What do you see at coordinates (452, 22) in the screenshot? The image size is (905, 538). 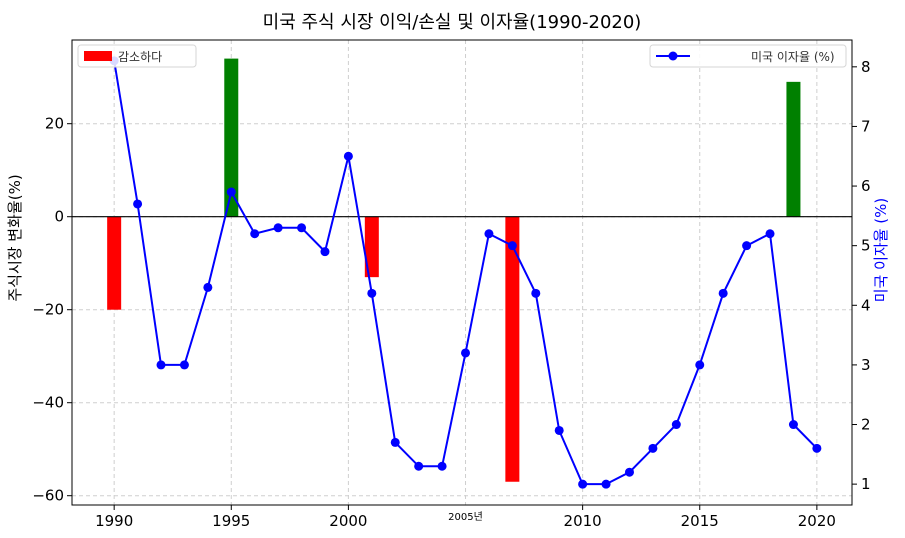 I see `chart-title: 미국 주식 시장 이익/손실 및 이자율(1990-2020)` at bounding box center [452, 22].